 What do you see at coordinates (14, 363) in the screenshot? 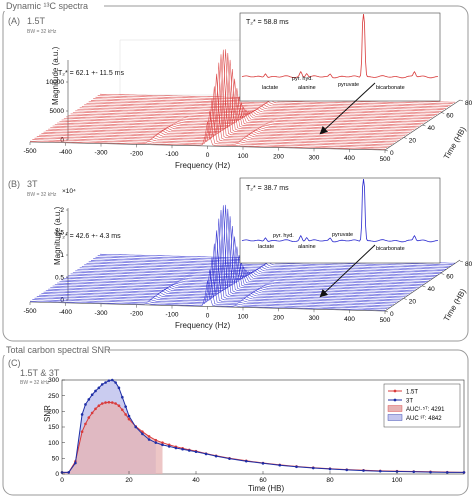
I see `panel-c-label: (C)` at bounding box center [14, 363].